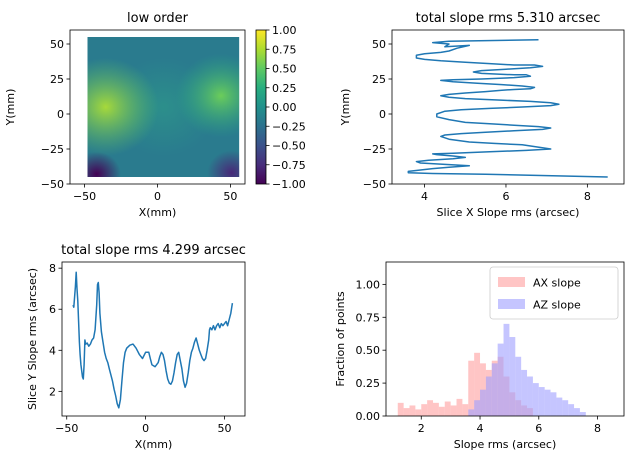 The height and width of the screenshot is (470, 630). Describe the element at coordinates (153, 250) in the screenshot. I see `chart-title: total slope rms 4.299 arcsec` at that location.